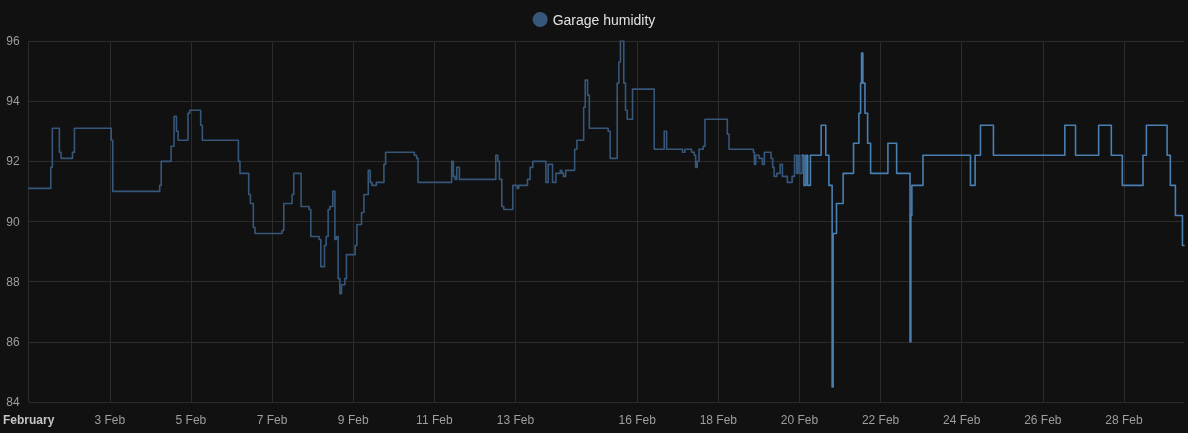  Describe the element at coordinates (353, 420) in the screenshot. I see `x-tick-label: 9 Feb` at that location.